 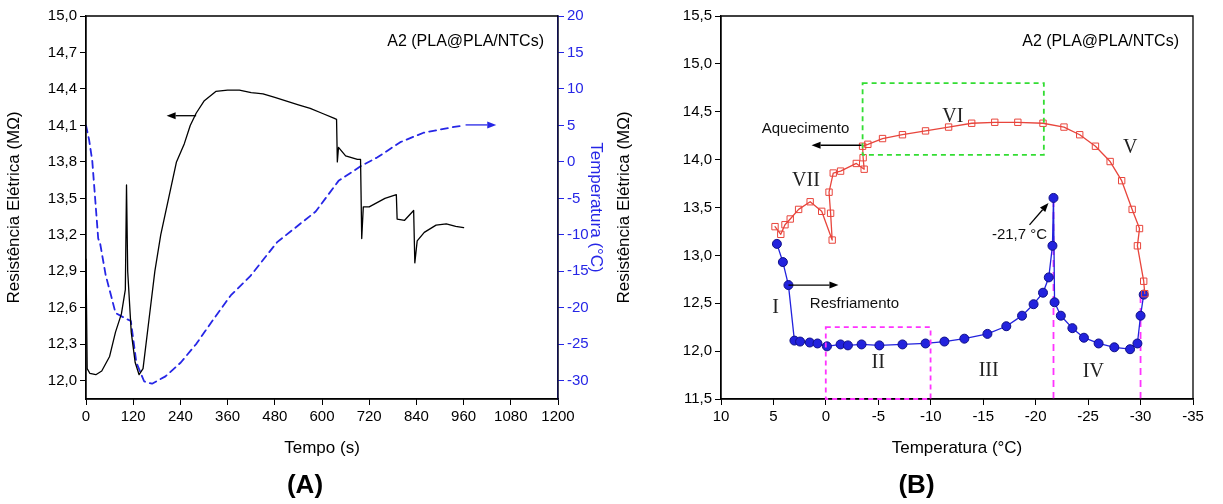 What do you see at coordinates (575, 15) in the screenshot?
I see `y2-tick-label: 20` at bounding box center [575, 15].